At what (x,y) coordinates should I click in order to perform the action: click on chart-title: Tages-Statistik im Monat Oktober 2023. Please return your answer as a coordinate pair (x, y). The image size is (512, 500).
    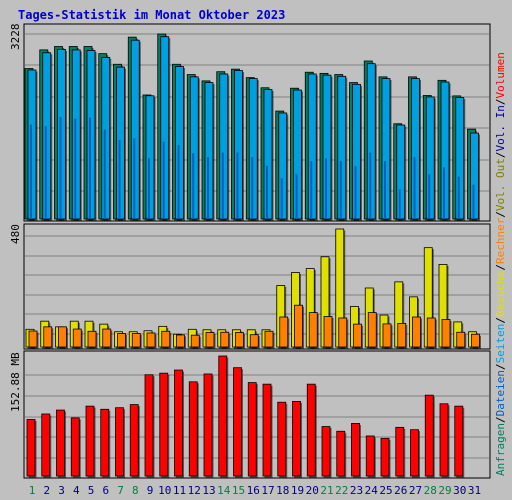
    Looking at the image, I should click on (151, 15).